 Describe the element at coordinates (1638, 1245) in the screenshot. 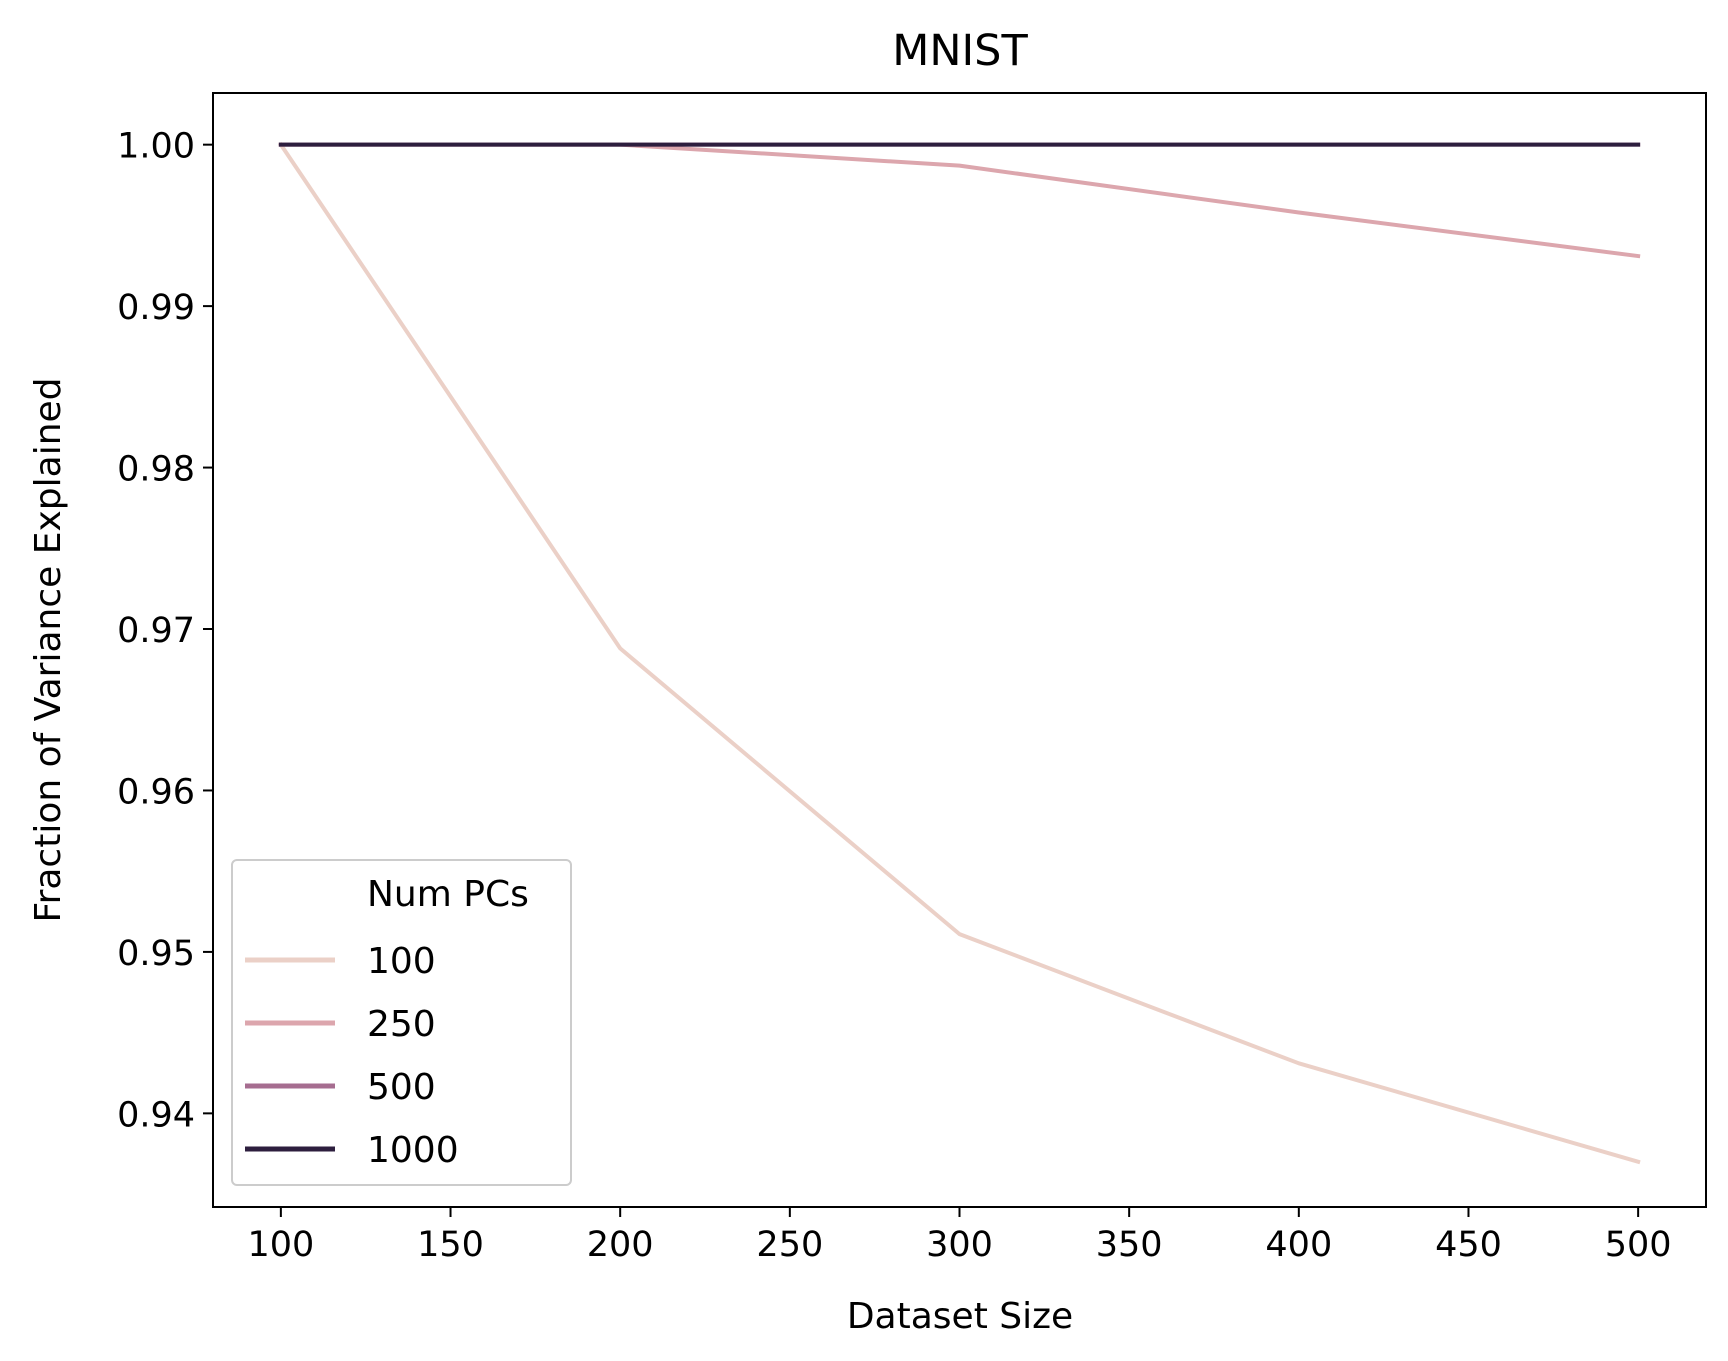

I see `x-tick-label: 500` at that location.